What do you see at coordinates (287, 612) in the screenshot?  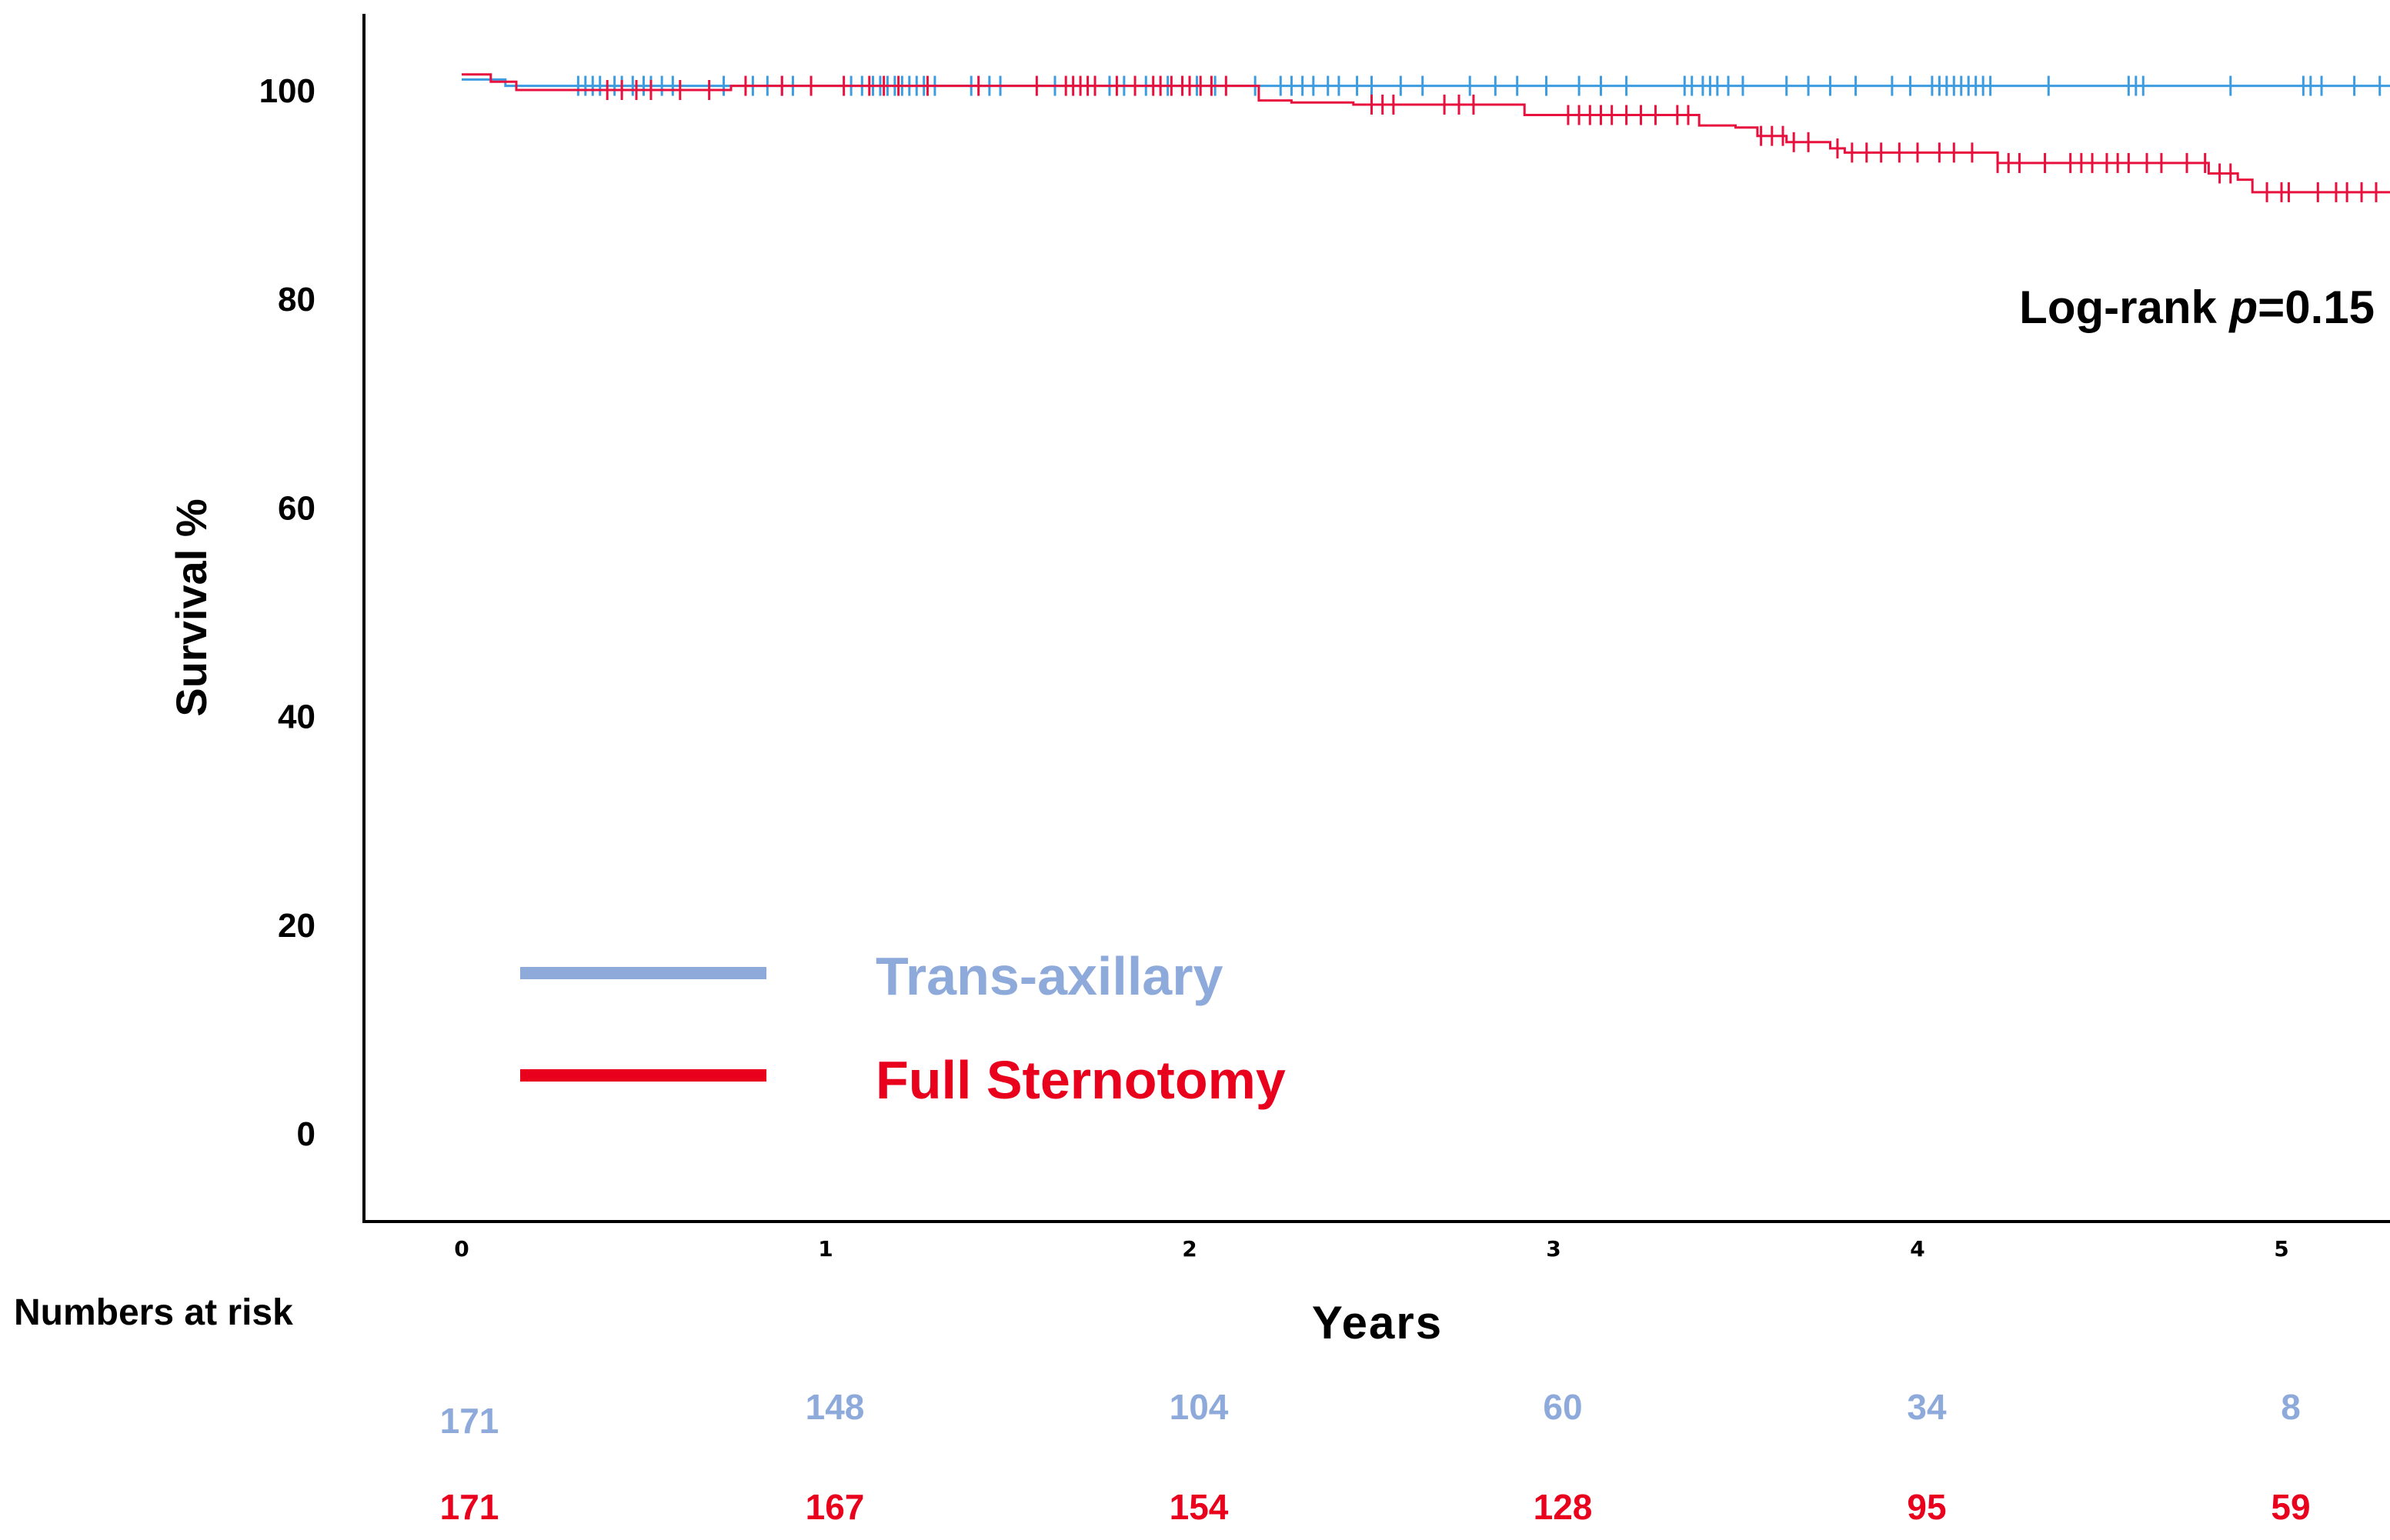 I see `y-tick-labels: 0 20 40 60 80 100` at bounding box center [287, 612].